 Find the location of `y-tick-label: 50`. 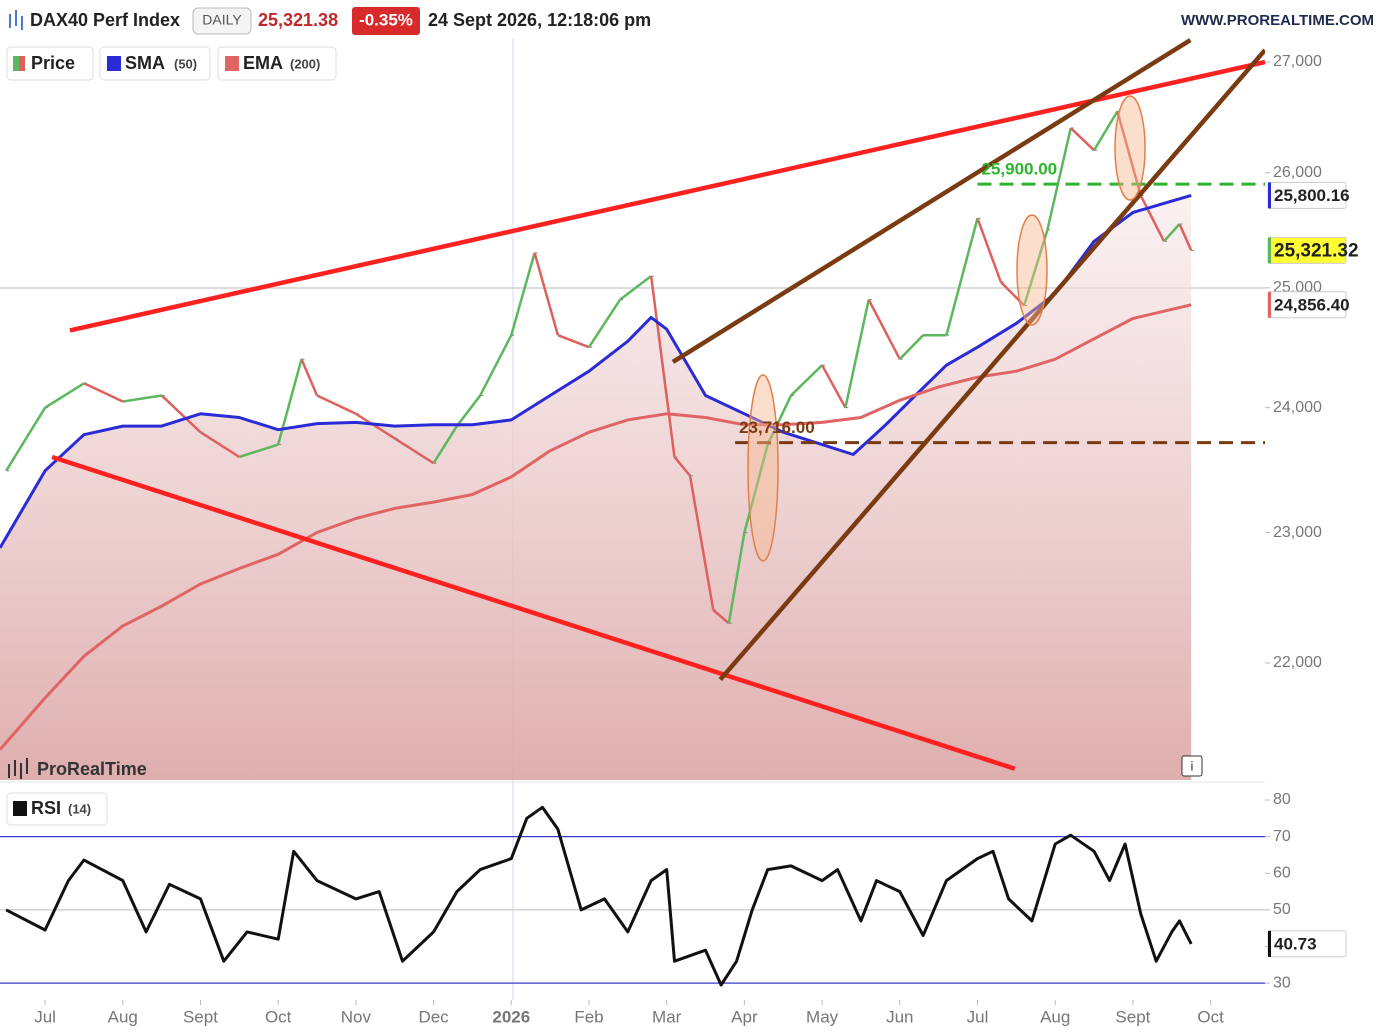

y-tick-label: 50 is located at coordinates (1282, 909).